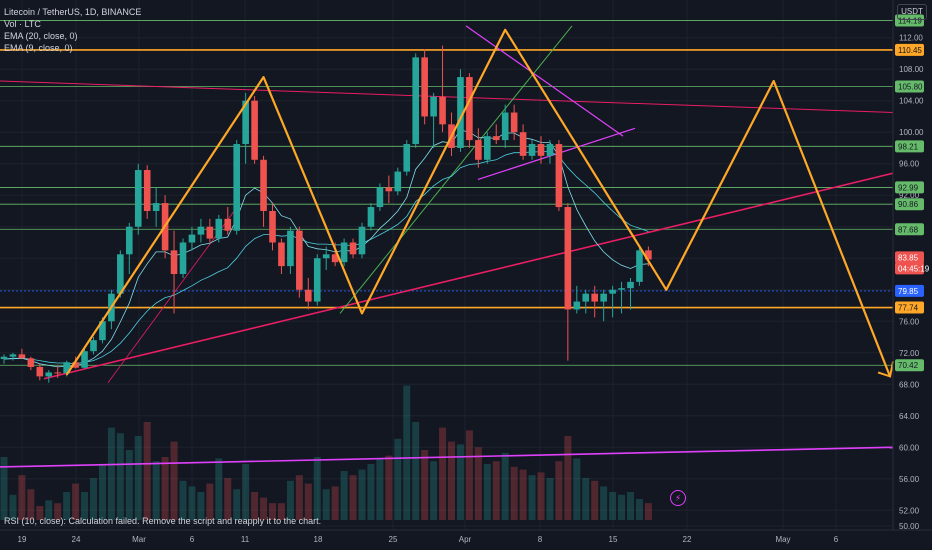  Describe the element at coordinates (911, 132) in the screenshot. I see `y-tick-label: 100.00` at that location.